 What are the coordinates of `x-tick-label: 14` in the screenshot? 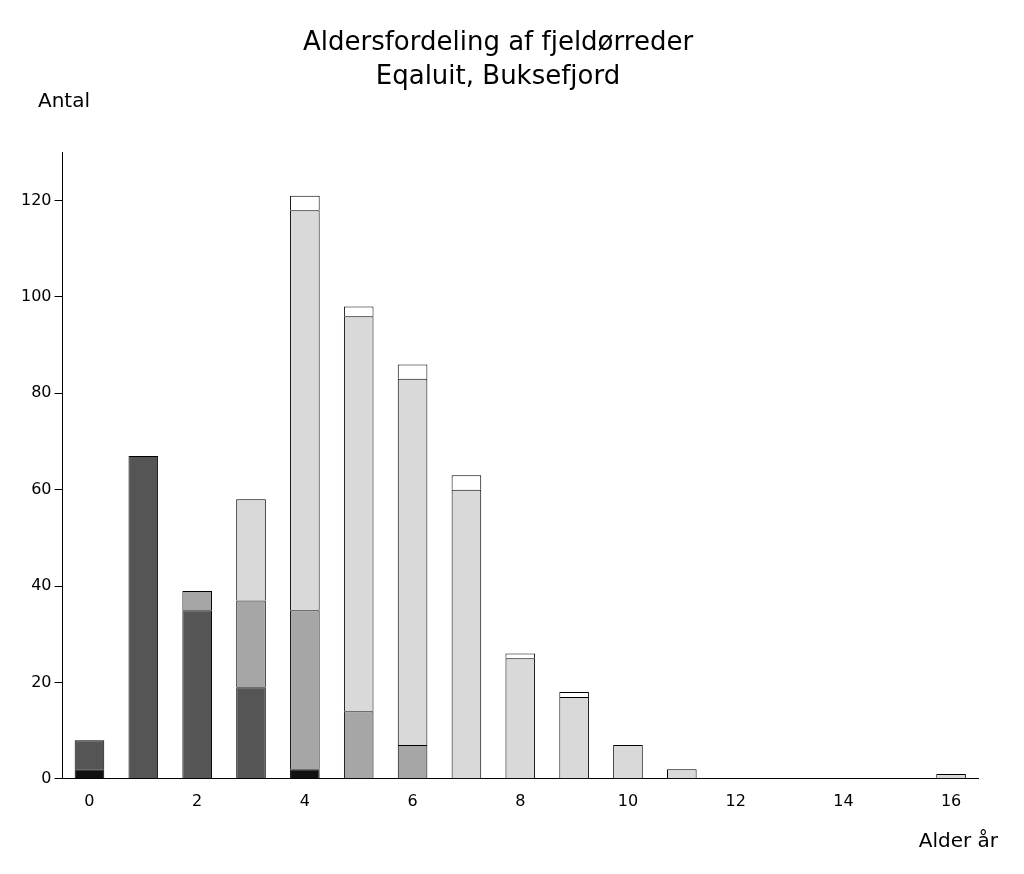 It's located at (843, 800).